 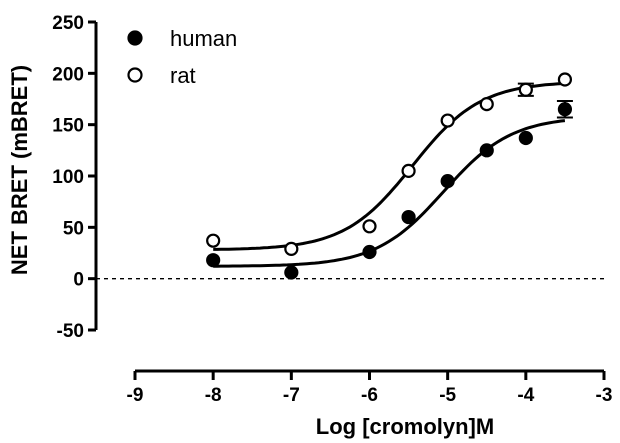 I want to click on x-tick-label: -3, so click(x=604, y=395).